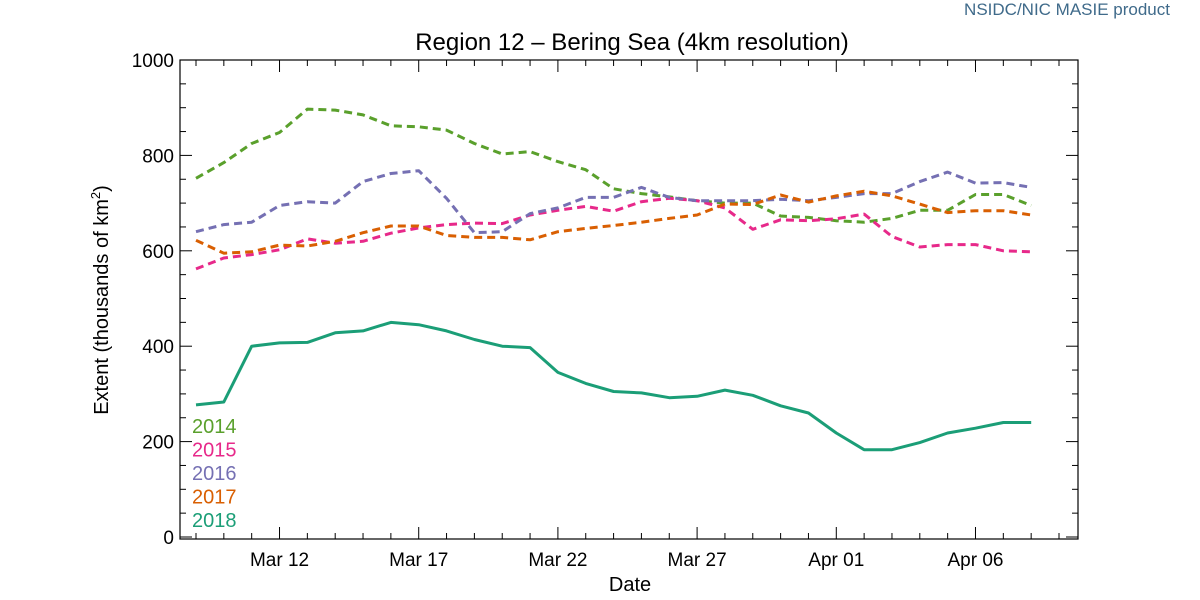  I want to click on series-line-2017, so click(613, 222).